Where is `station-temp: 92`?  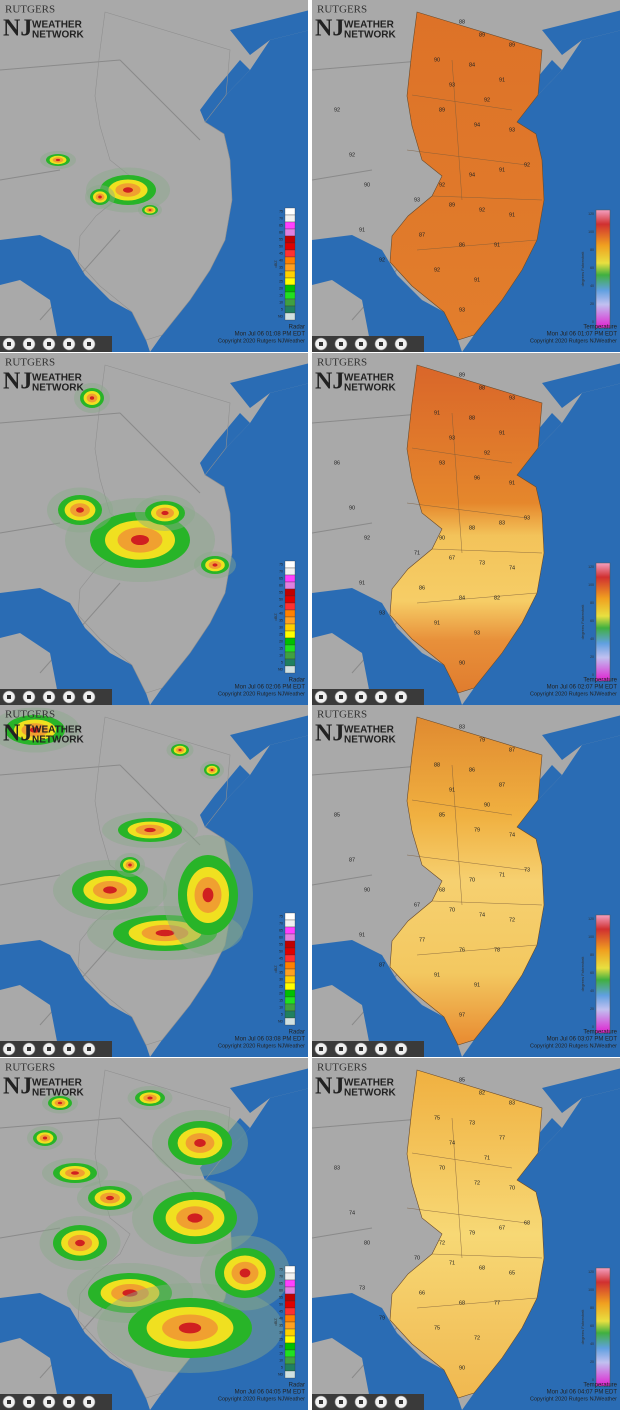
station-temp: 92 is located at coordinates (337, 110).